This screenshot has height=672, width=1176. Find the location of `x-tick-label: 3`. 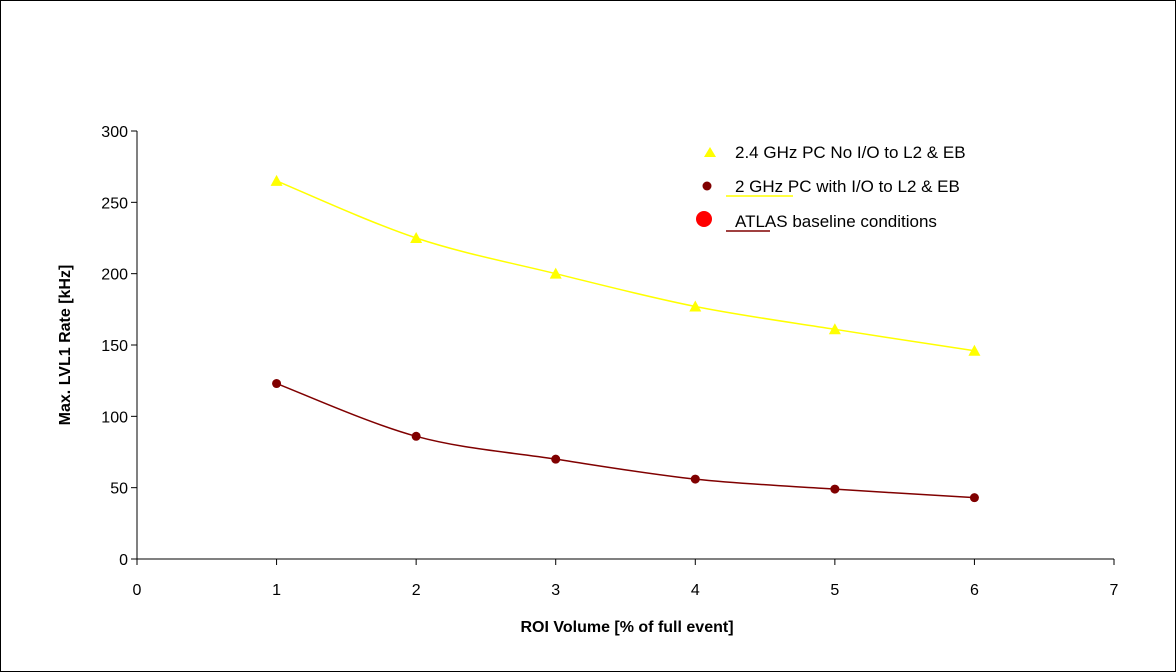

x-tick-label: 3 is located at coordinates (555, 590).